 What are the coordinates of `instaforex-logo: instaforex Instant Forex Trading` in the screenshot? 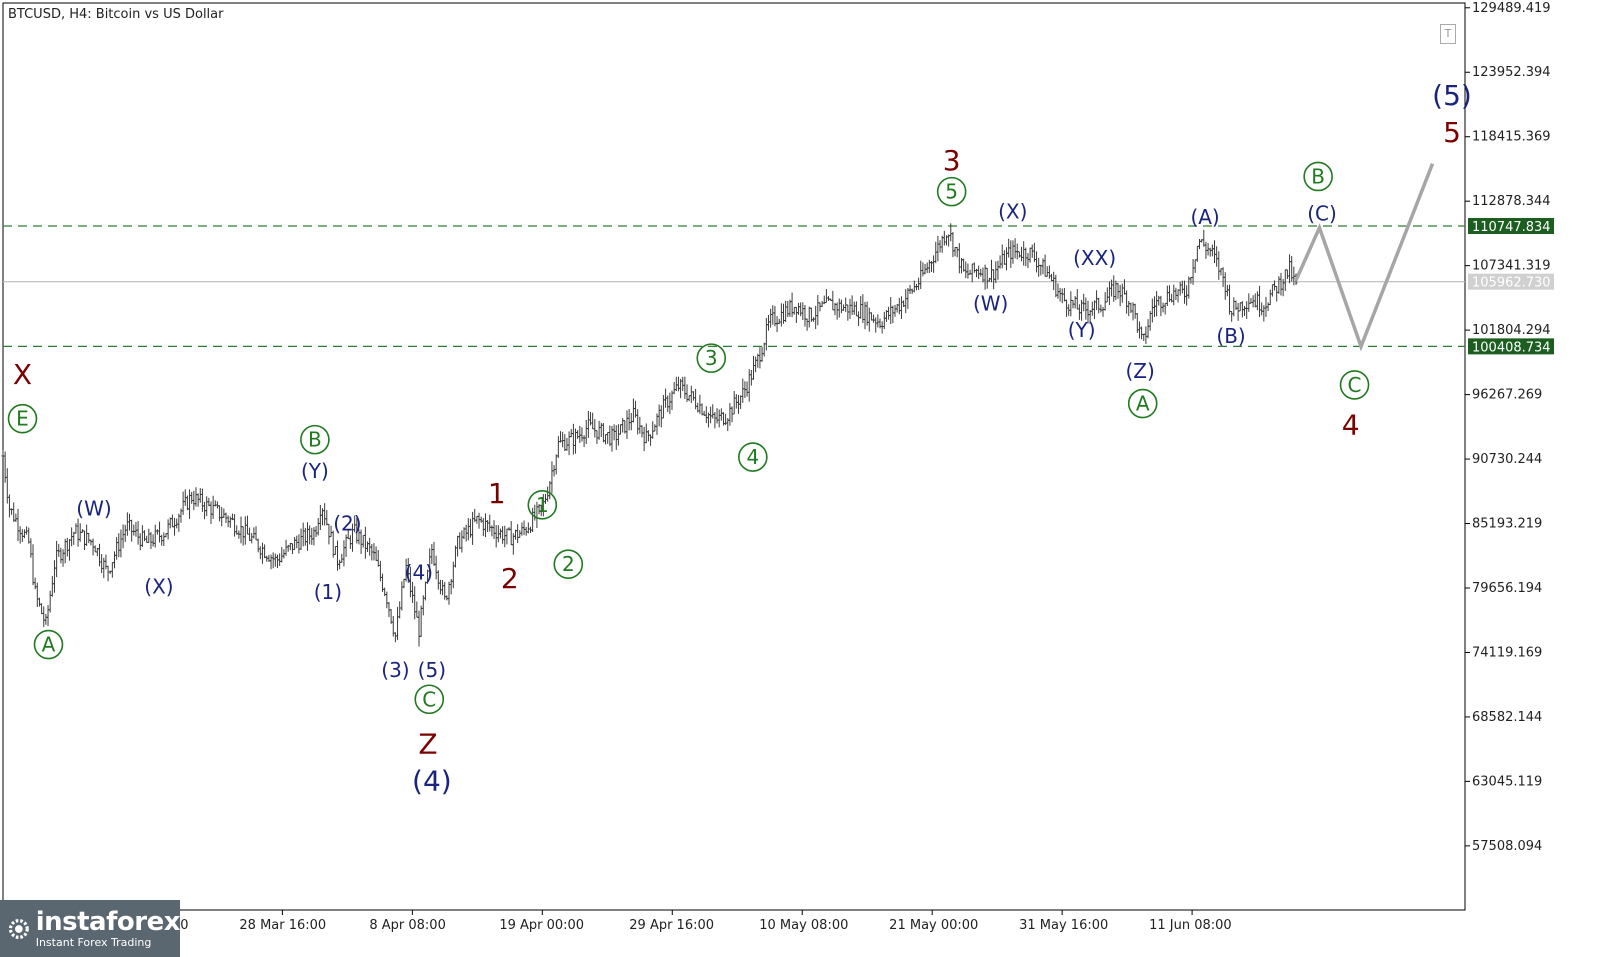 It's located at (90, 928).